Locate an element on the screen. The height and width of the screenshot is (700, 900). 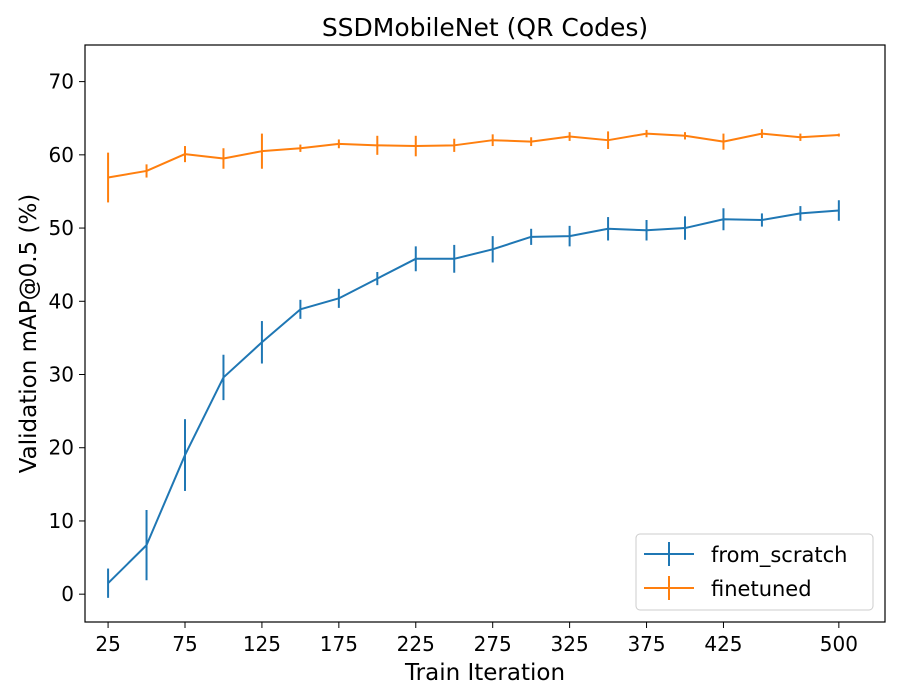
x-tick-label: 25 is located at coordinates (107, 644).